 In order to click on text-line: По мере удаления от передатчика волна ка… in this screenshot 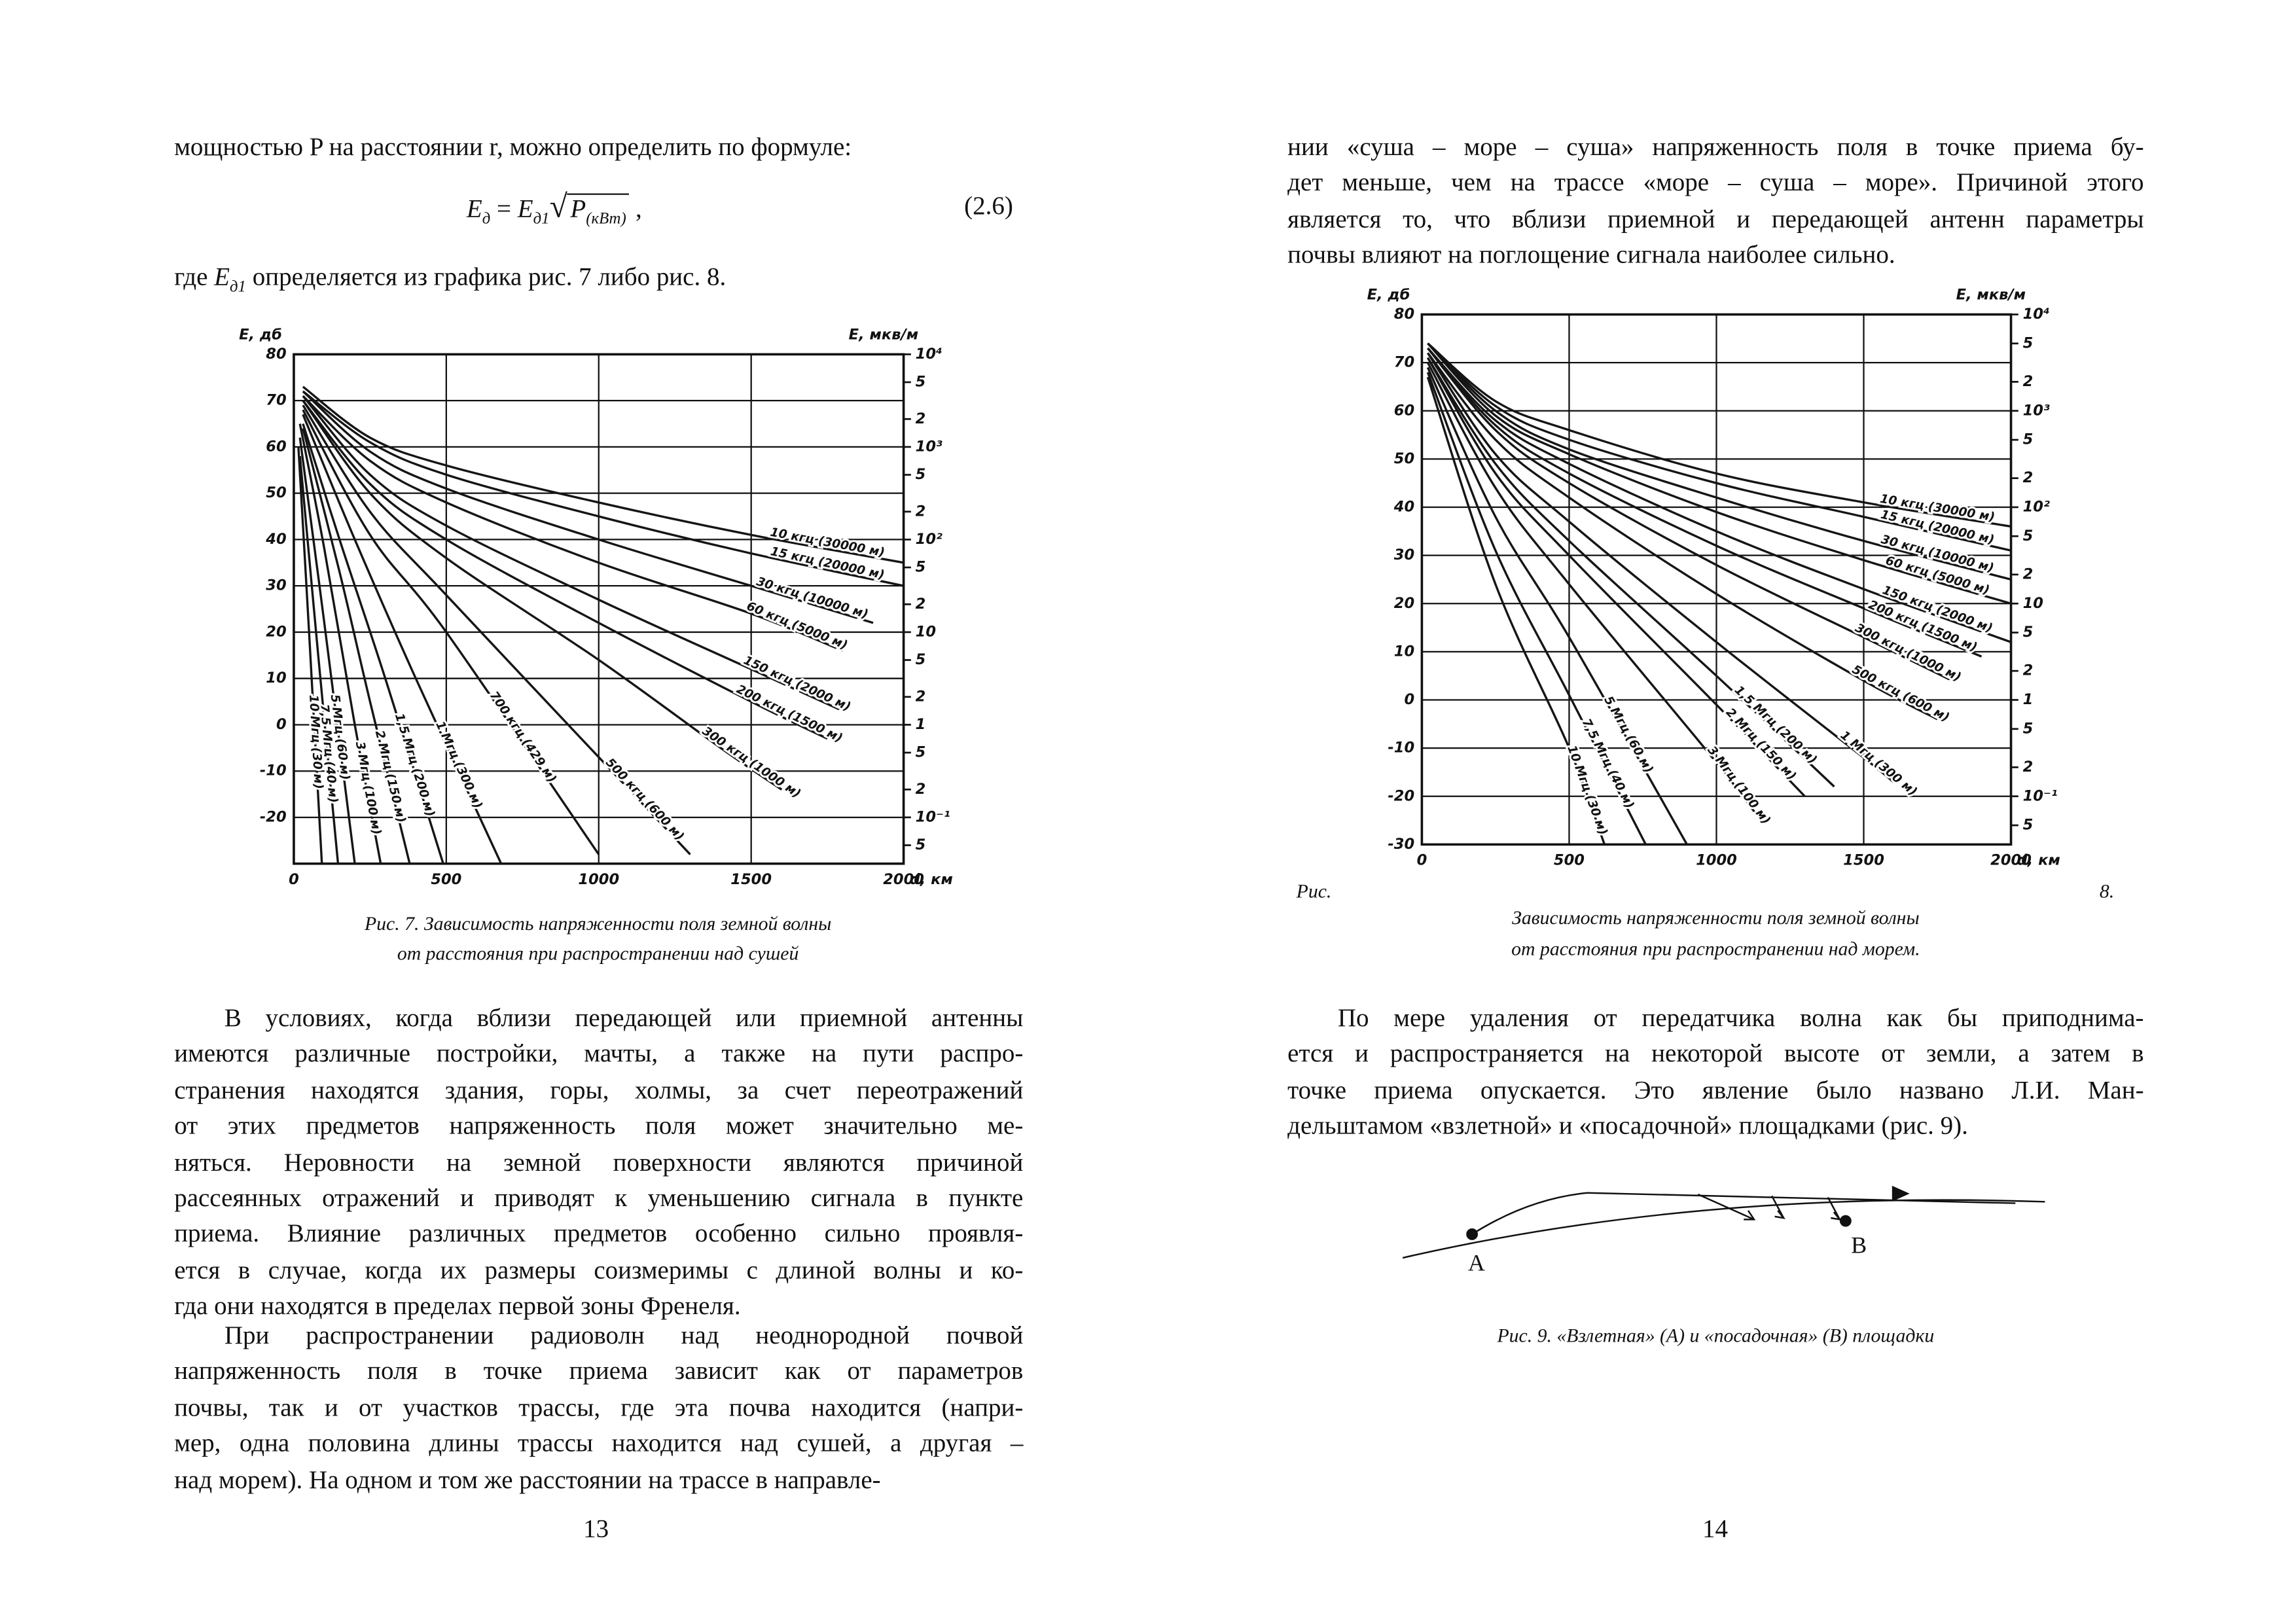, I will do `click(1740, 1018)`.